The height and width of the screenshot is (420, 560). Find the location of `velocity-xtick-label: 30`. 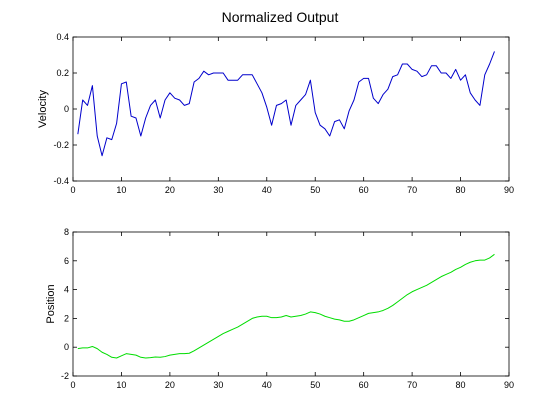

velocity-xtick-label: 30 is located at coordinates (218, 190).